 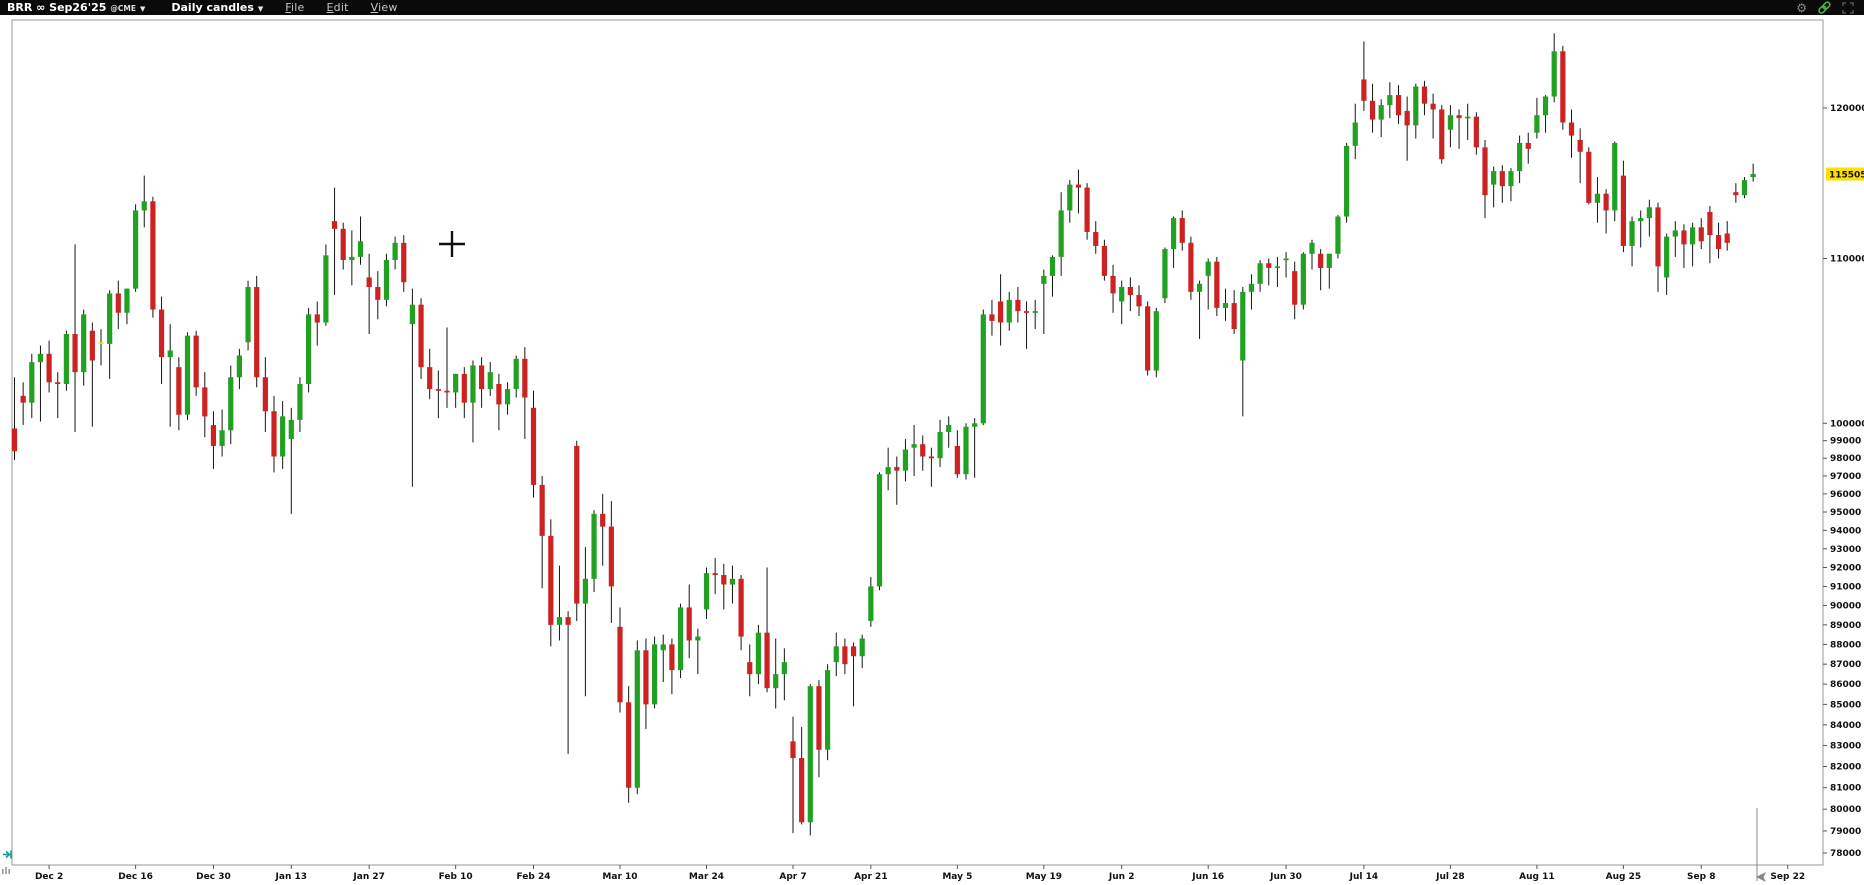 What do you see at coordinates (1801, 7) in the screenshot?
I see `gear-icon: ⚙` at bounding box center [1801, 7].